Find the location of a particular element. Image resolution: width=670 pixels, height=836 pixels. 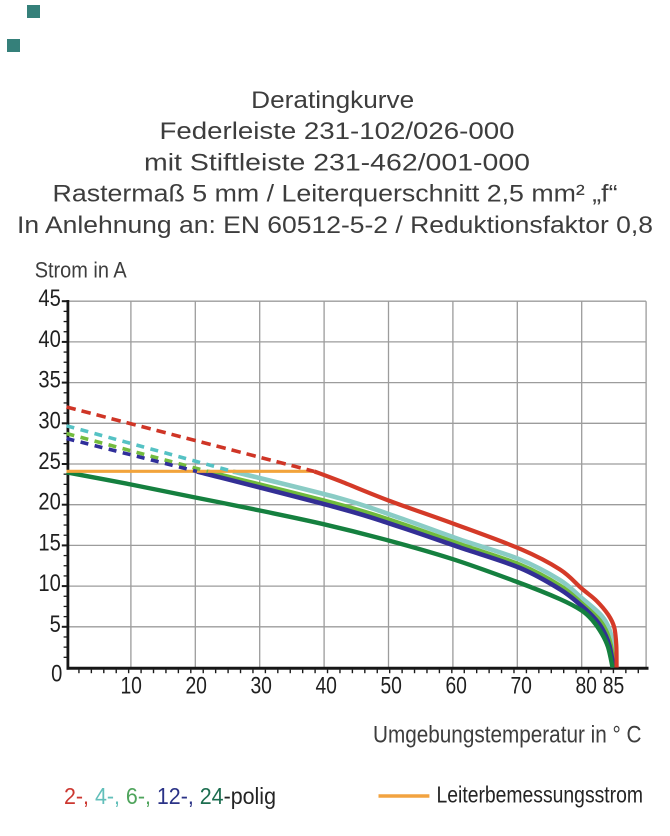

svg-text: 60 is located at coordinates (456, 685).